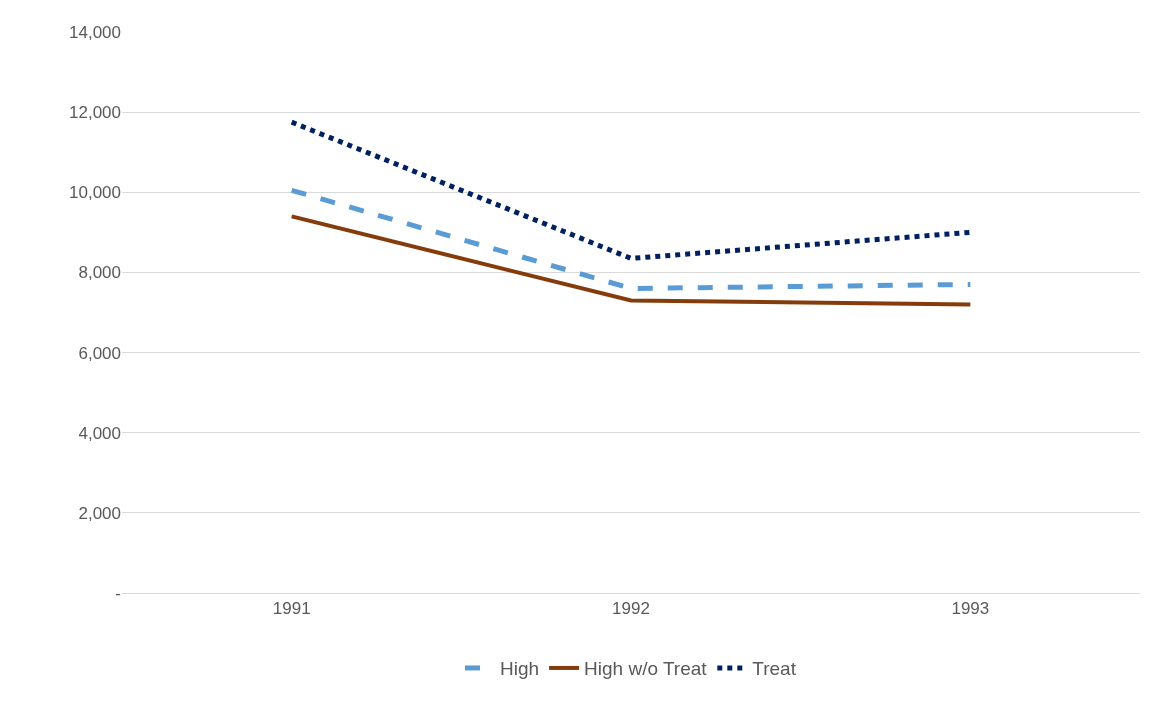  What do you see at coordinates (99, 513) in the screenshot?
I see `y-tick-label: 2,000` at bounding box center [99, 513].